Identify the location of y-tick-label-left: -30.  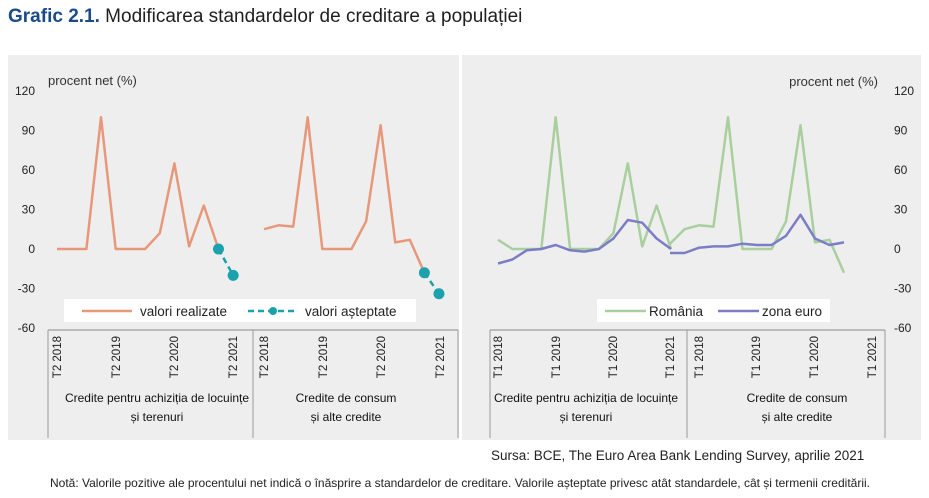
(27, 289).